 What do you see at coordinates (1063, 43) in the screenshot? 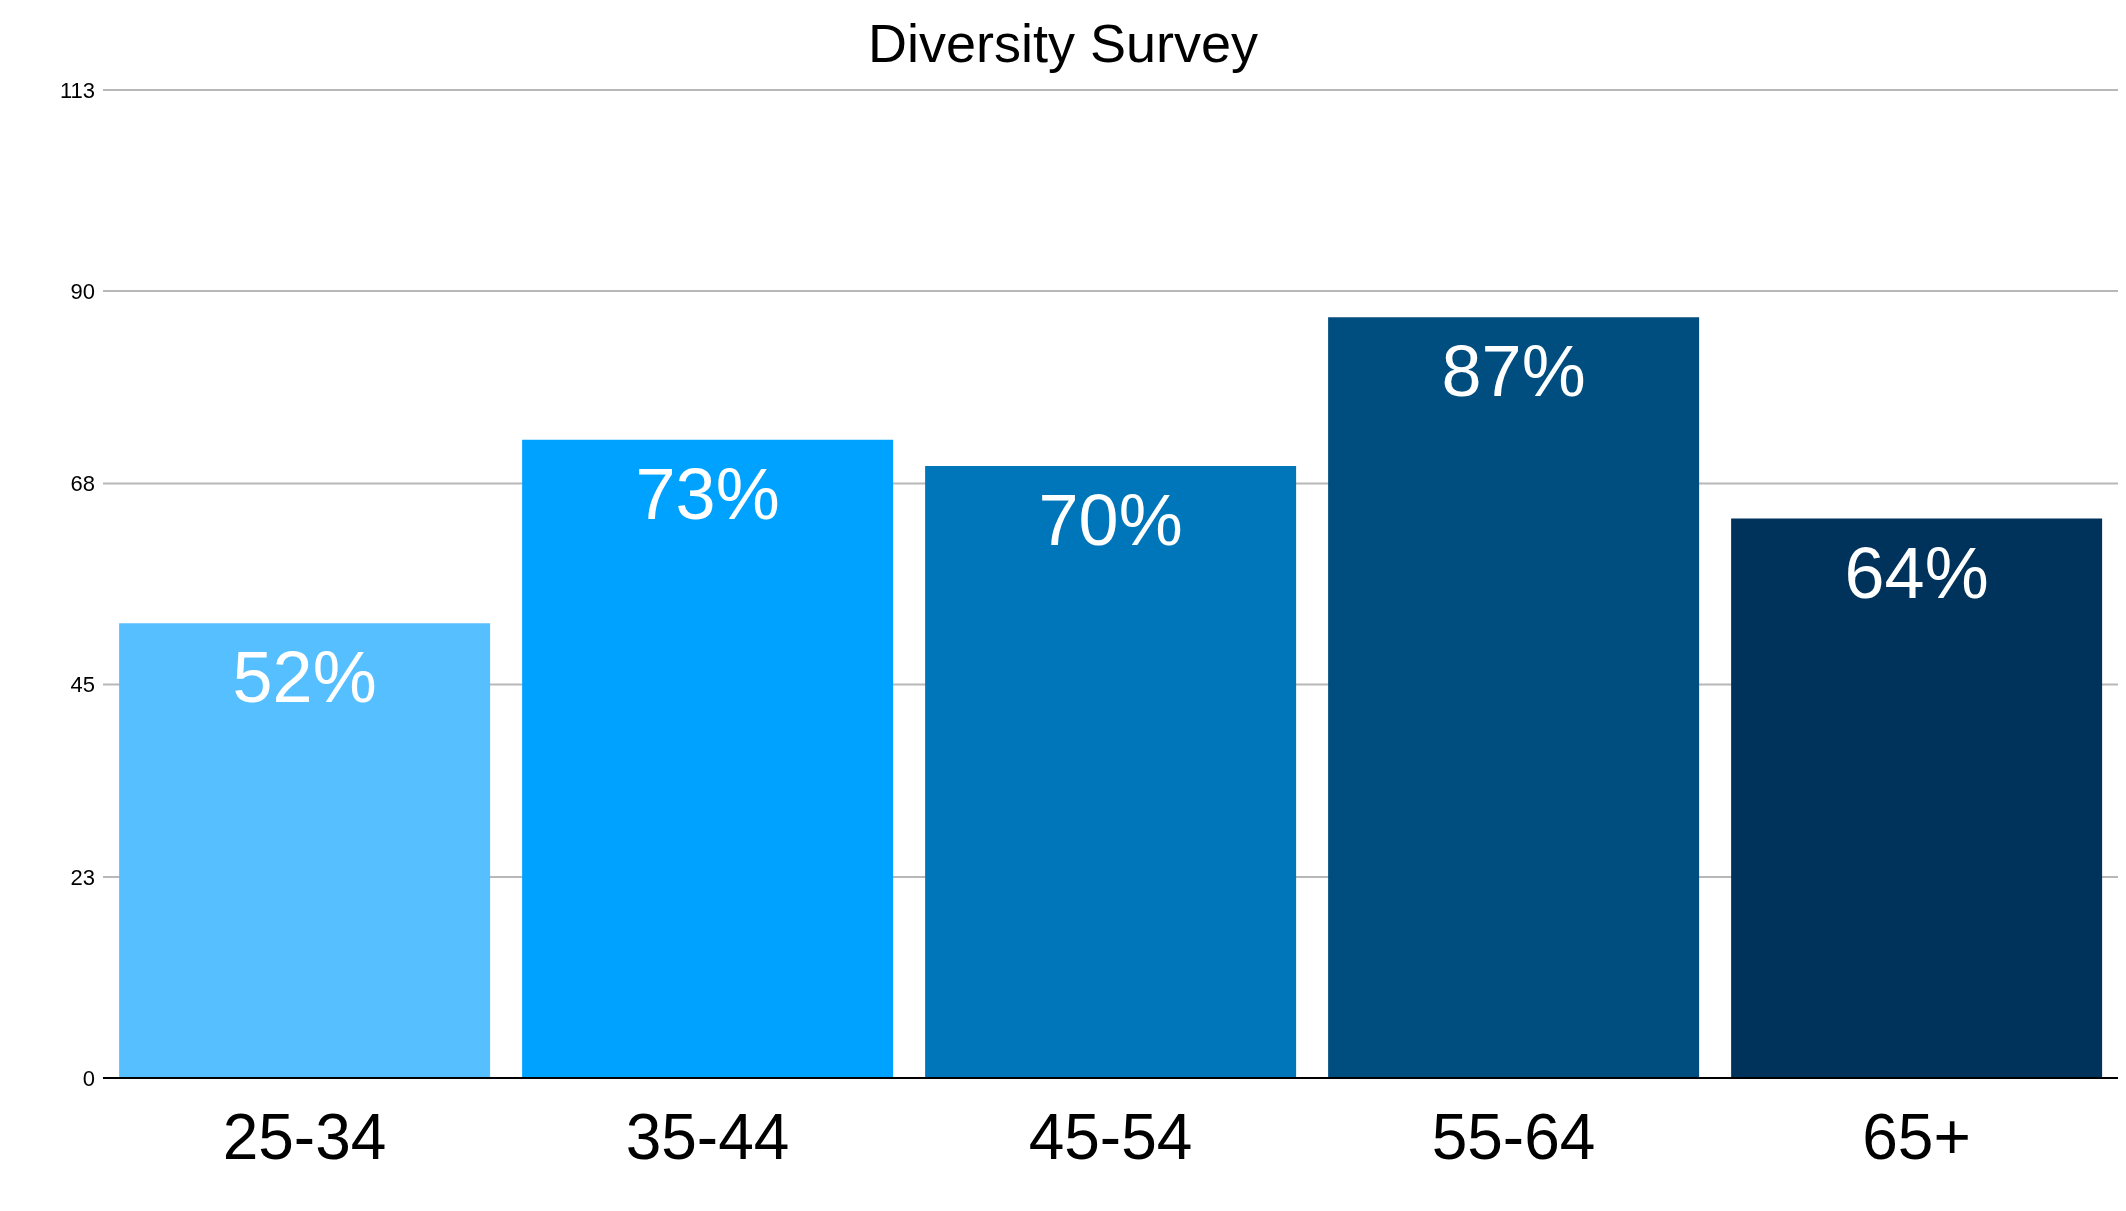
I see `chart-title: Diversity Survey` at bounding box center [1063, 43].